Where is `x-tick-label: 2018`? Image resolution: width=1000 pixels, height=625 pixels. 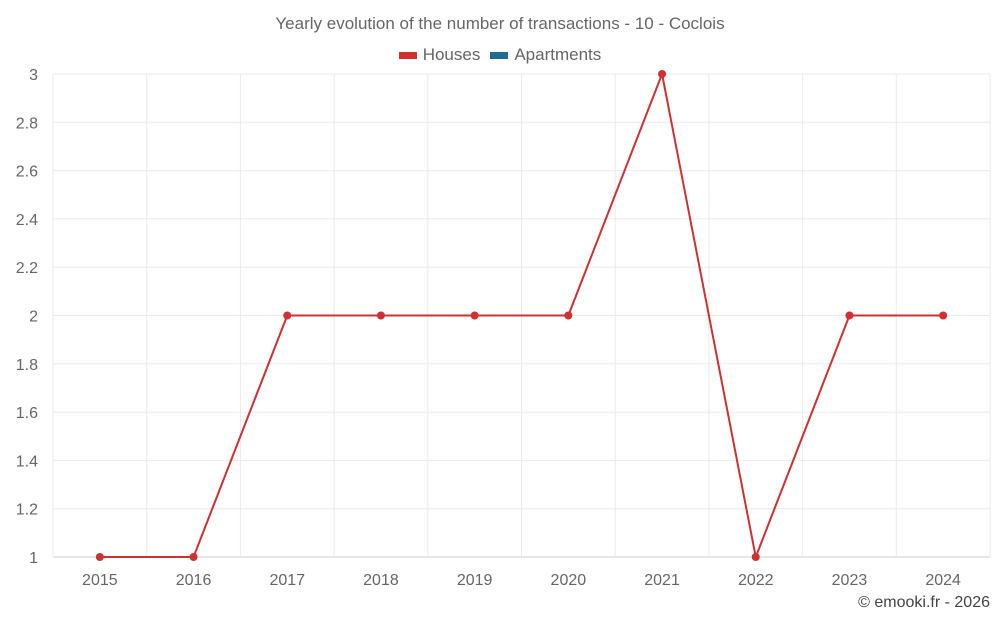 x-tick-label: 2018 is located at coordinates (381, 580).